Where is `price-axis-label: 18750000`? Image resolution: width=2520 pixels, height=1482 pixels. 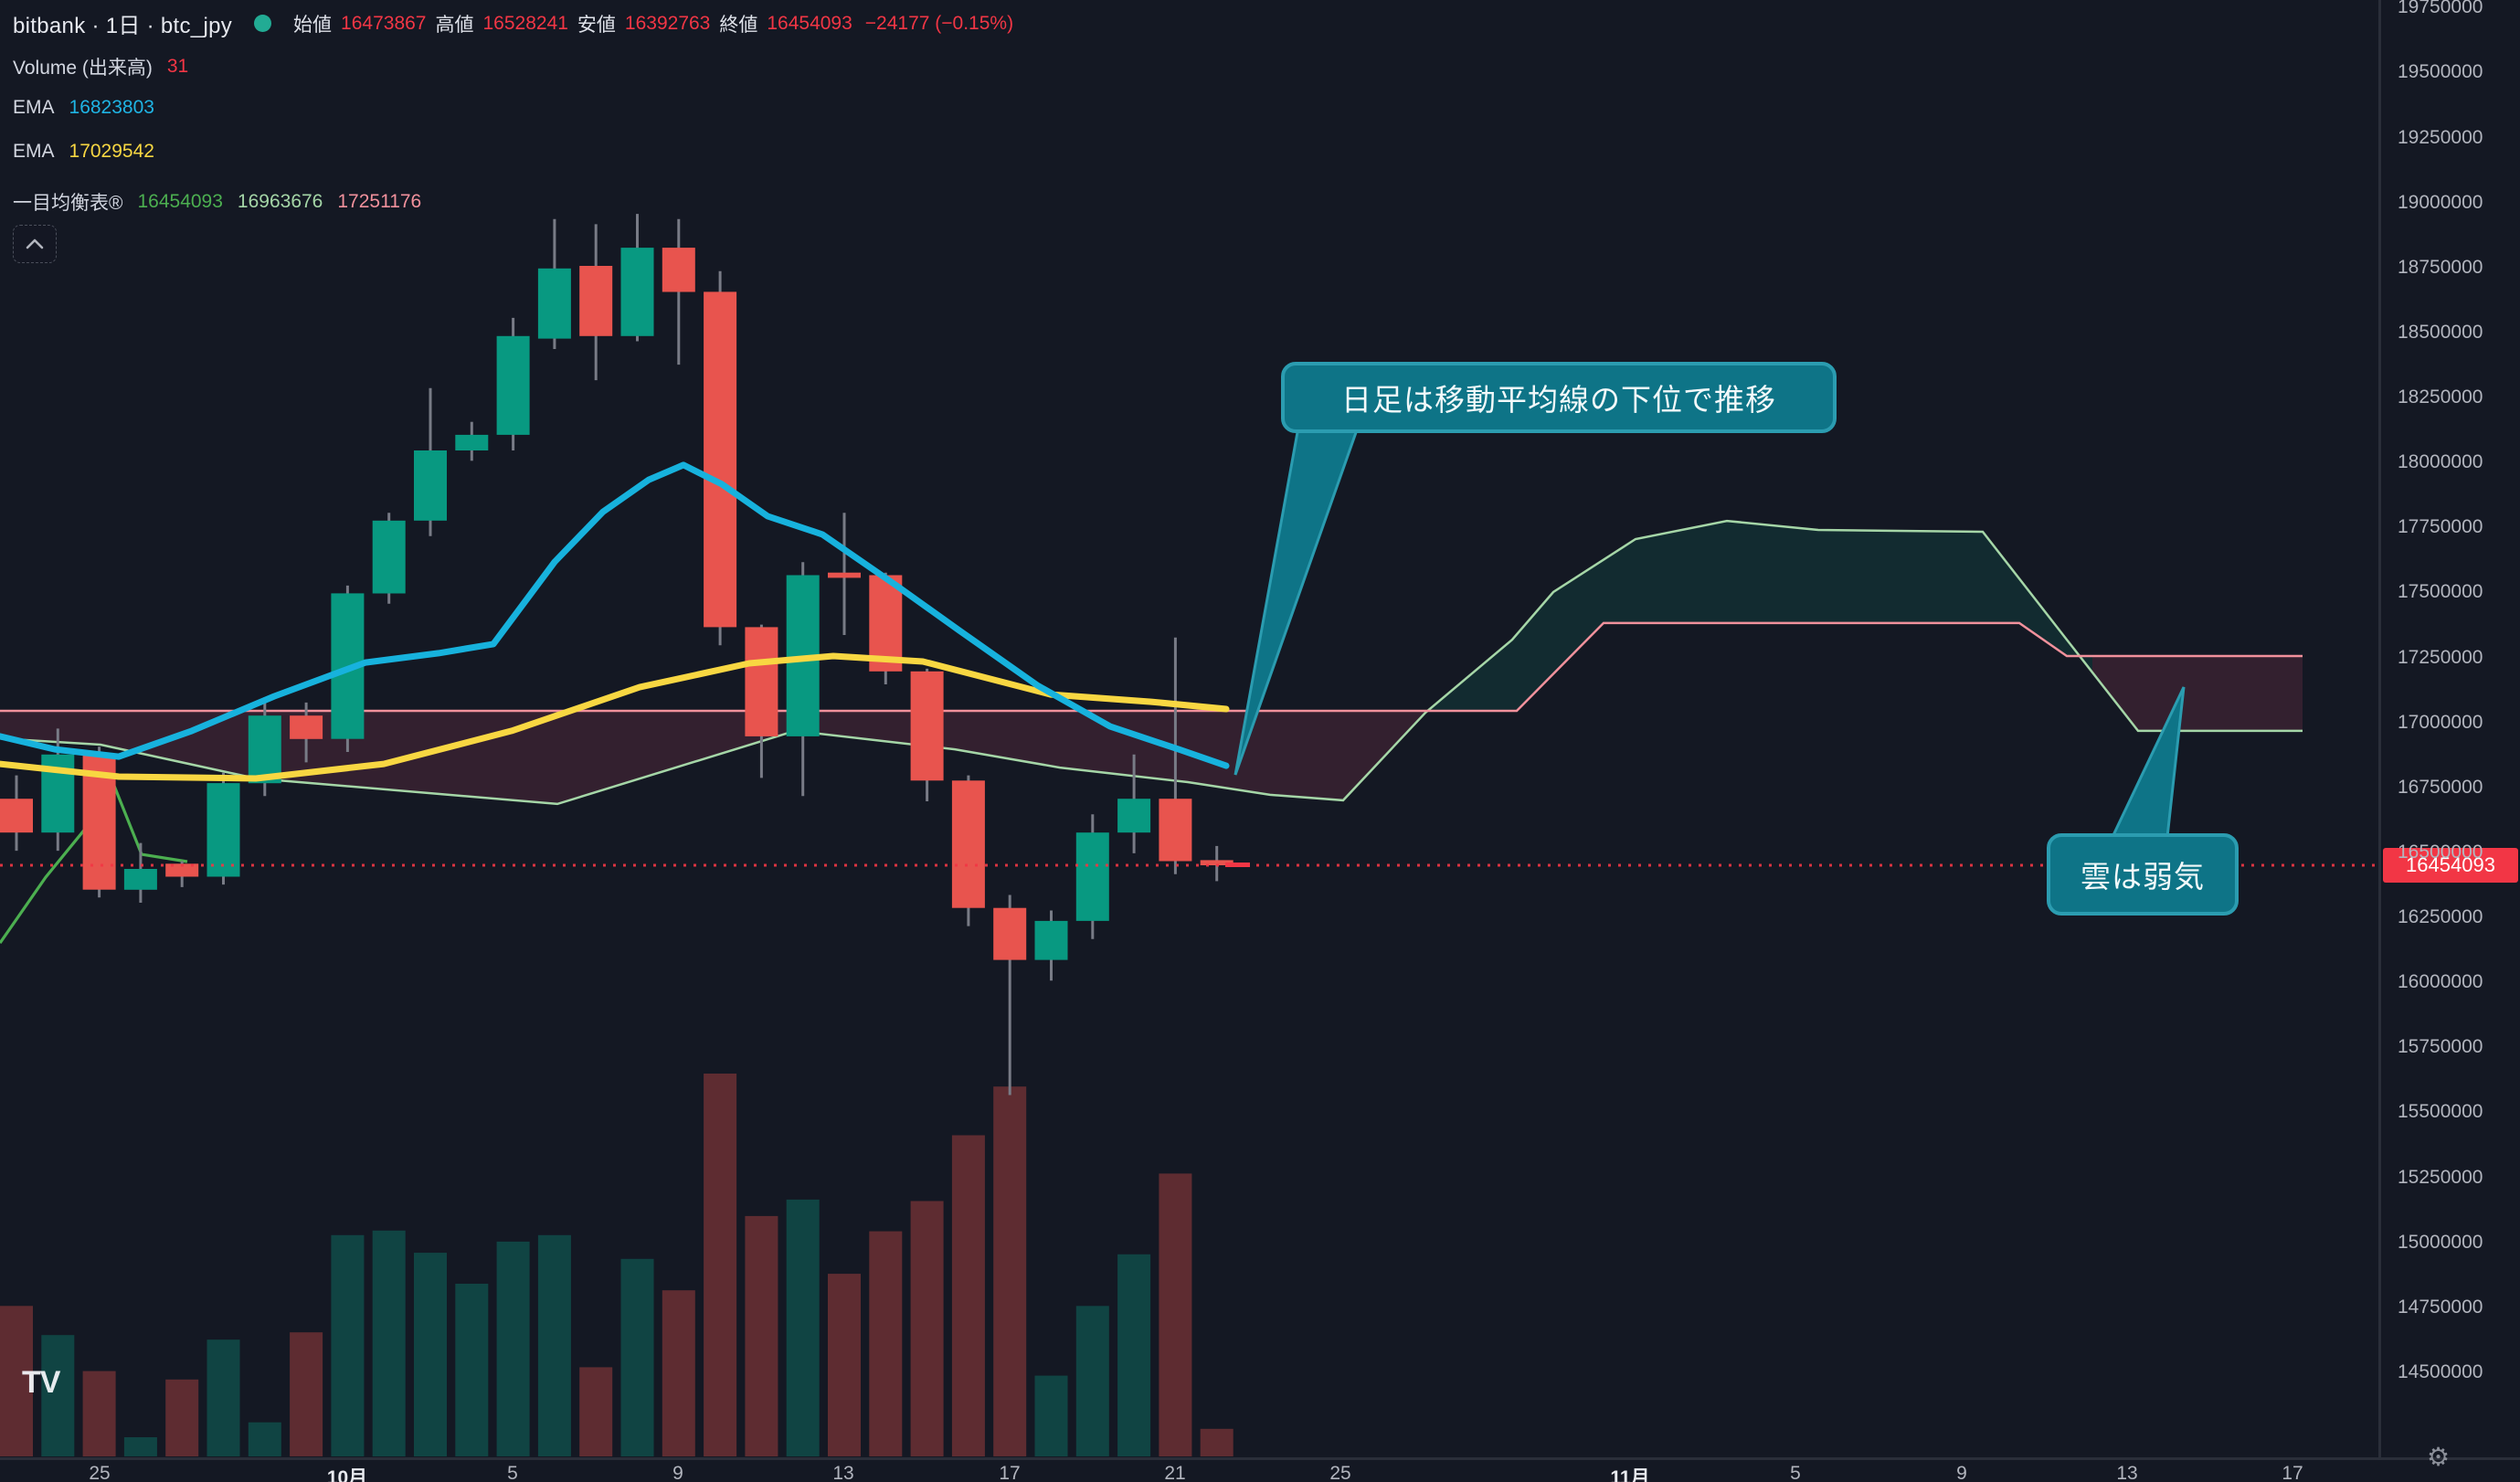
price-axis-label: 18750000 is located at coordinates (2440, 267).